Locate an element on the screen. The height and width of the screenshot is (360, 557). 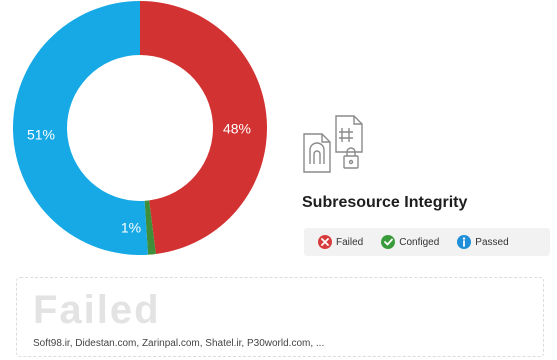
configed-check-icon is located at coordinates (388, 242).